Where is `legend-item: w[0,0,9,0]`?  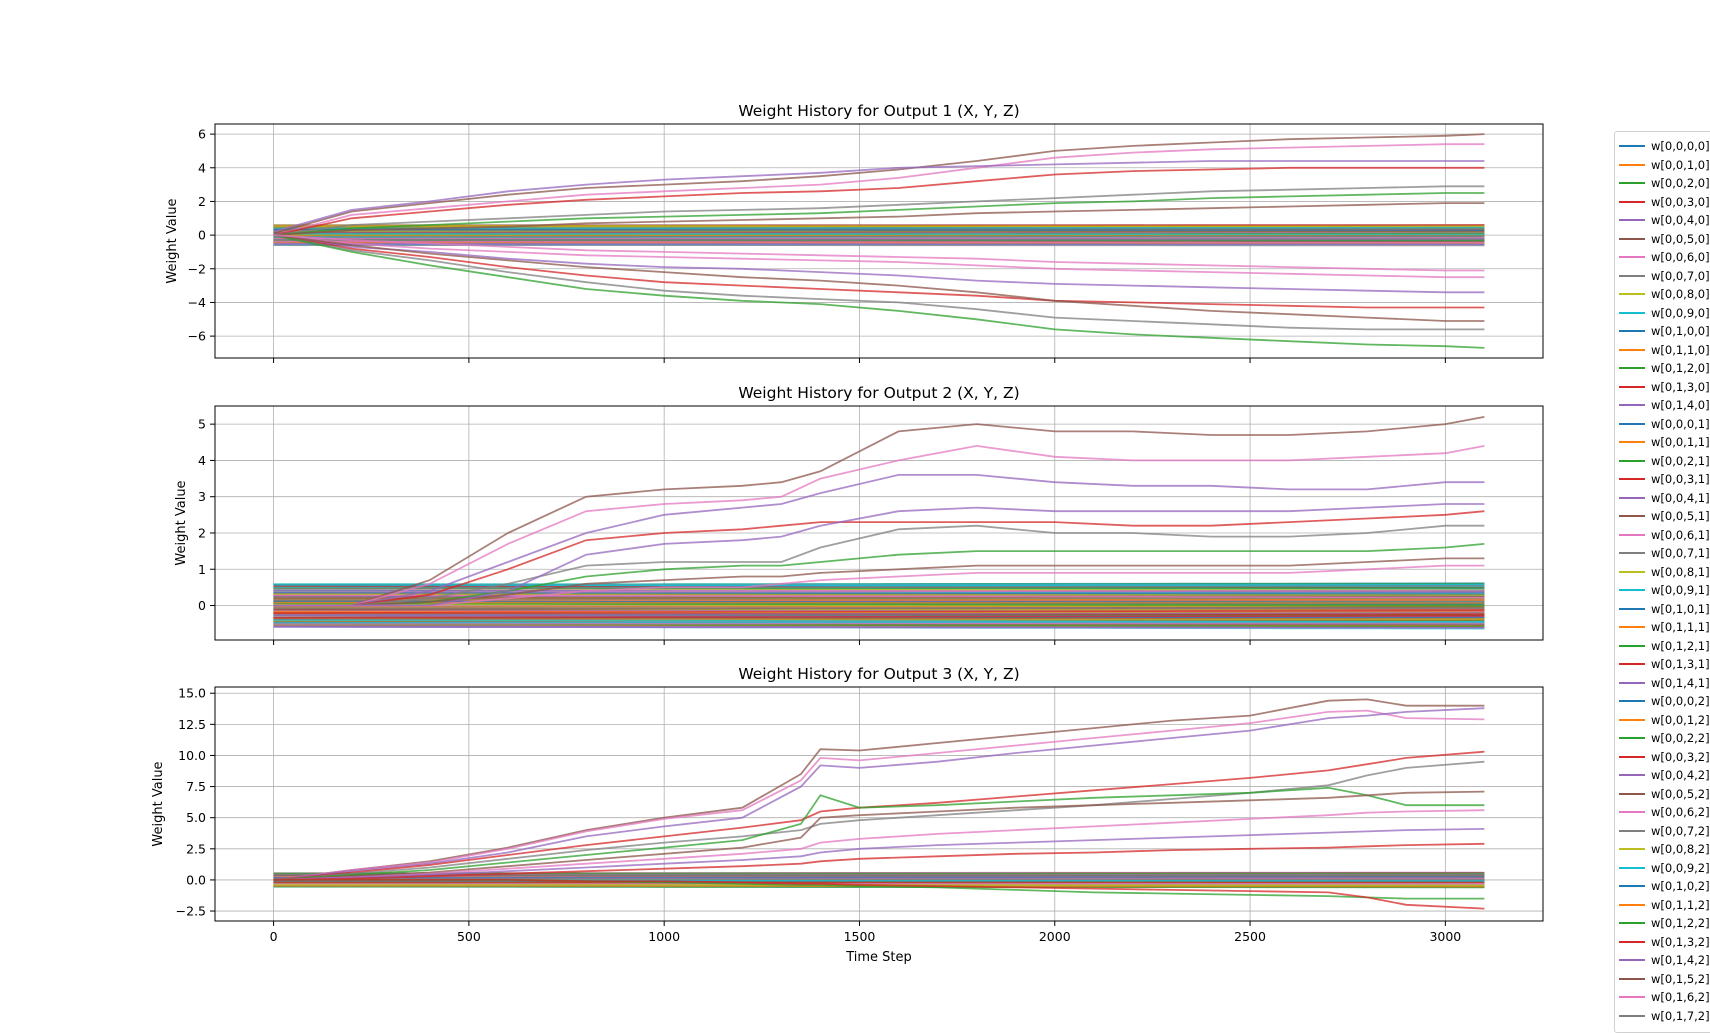
legend-item: w[0,0,9,0] is located at coordinates (1664, 313).